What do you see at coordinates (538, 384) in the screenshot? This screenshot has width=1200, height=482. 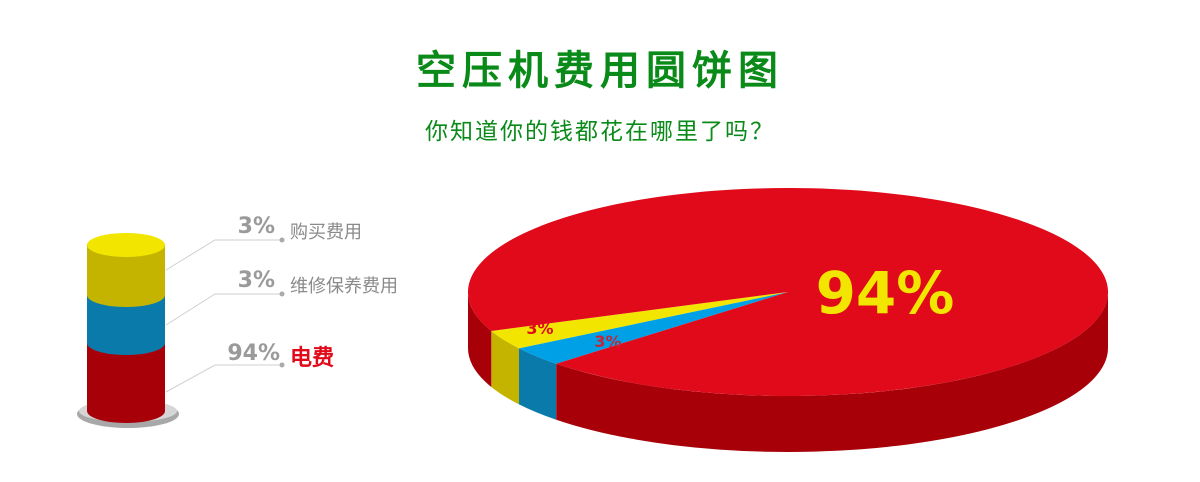 I see `pie-side-维修保养费用` at bounding box center [538, 384].